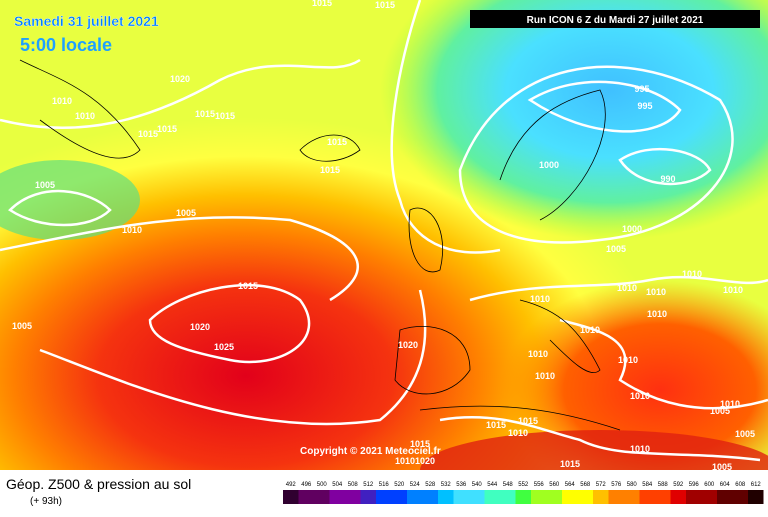  I want to click on scale-label: 540, so click(477, 485).